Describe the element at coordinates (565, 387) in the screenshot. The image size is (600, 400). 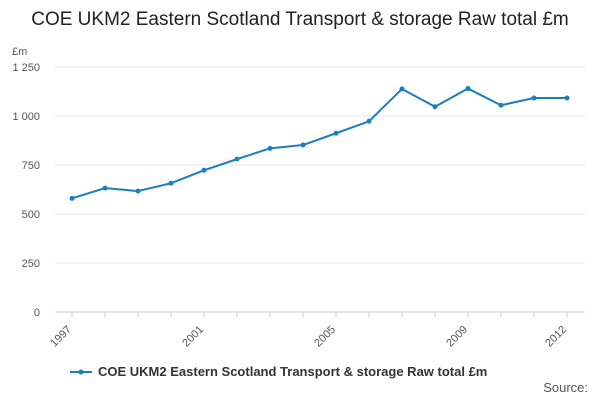
I see `source-label: Source:` at that location.